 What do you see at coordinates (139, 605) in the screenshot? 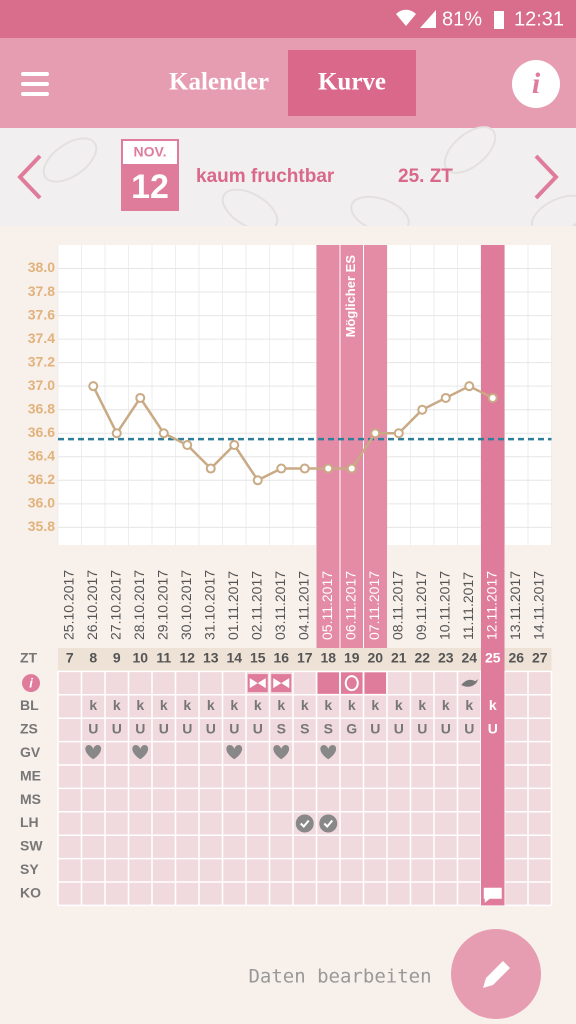
I see `x-tick-label: 28.10.2017` at bounding box center [139, 605].